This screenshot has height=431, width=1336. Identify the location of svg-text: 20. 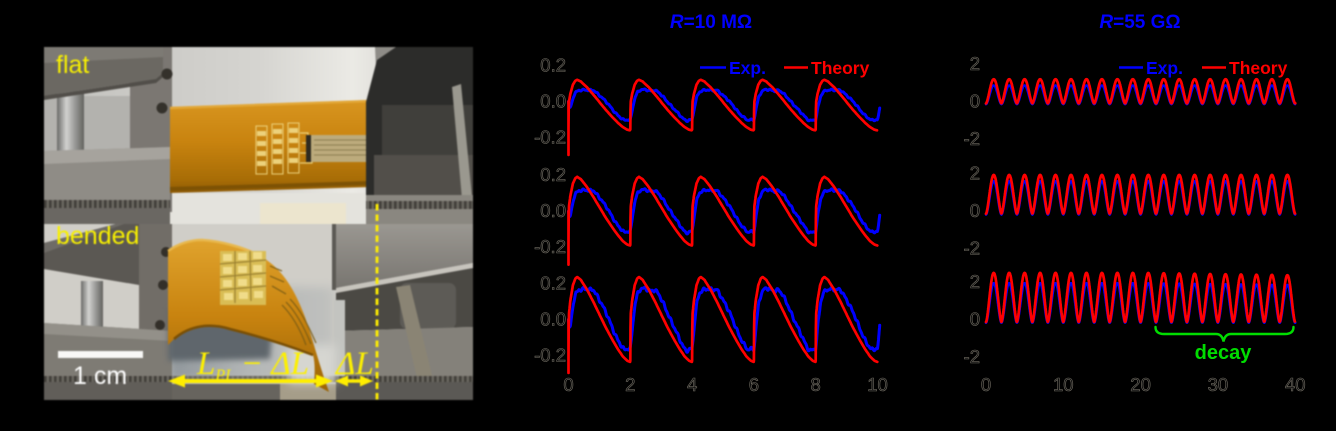
(1140, 384).